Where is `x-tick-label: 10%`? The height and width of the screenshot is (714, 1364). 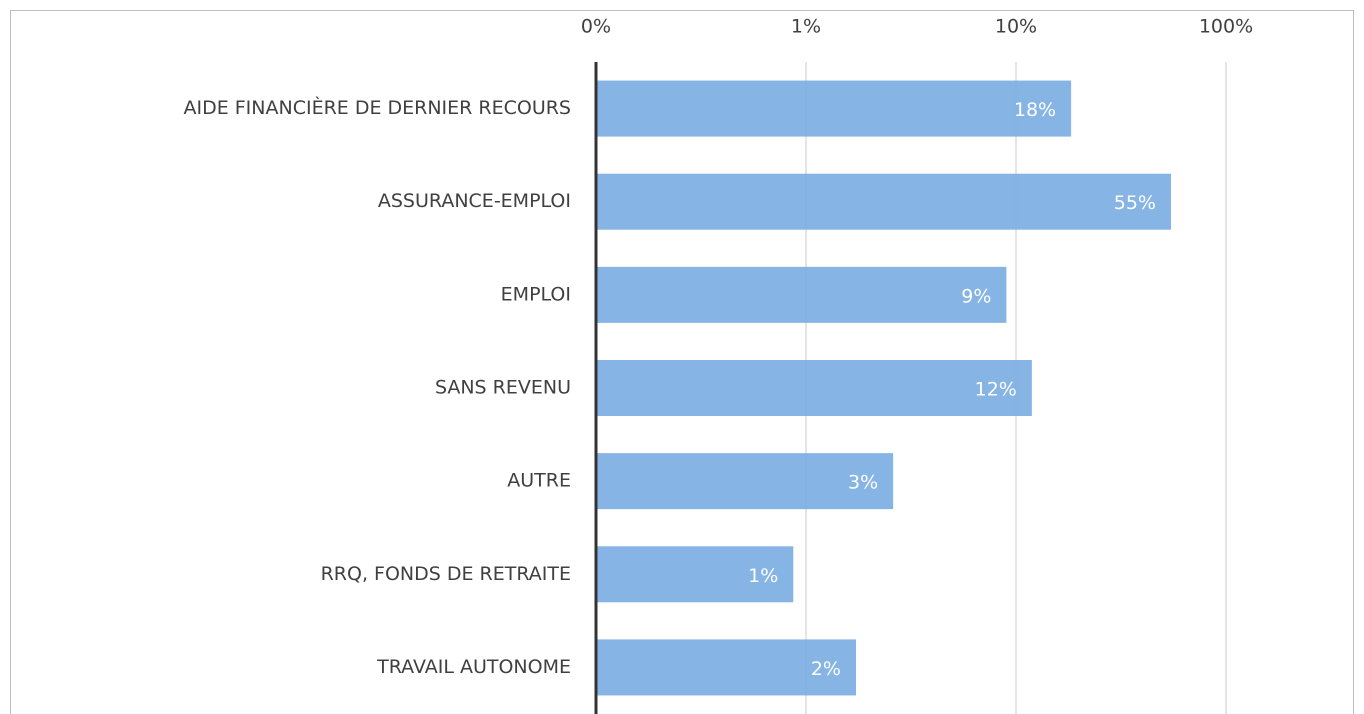
x-tick-label: 10% is located at coordinates (1016, 27).